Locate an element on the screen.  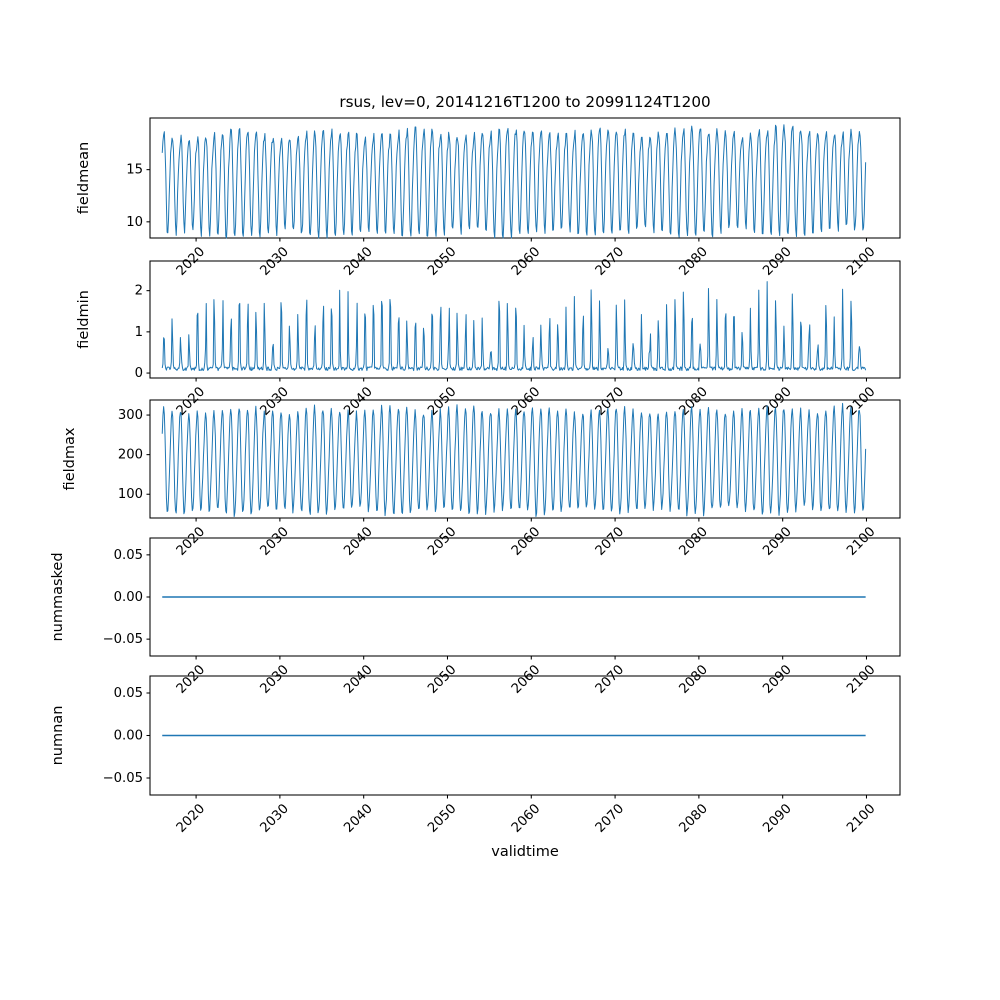
y-tick-label-numnan-2: 0.05 is located at coordinates (128, 693).